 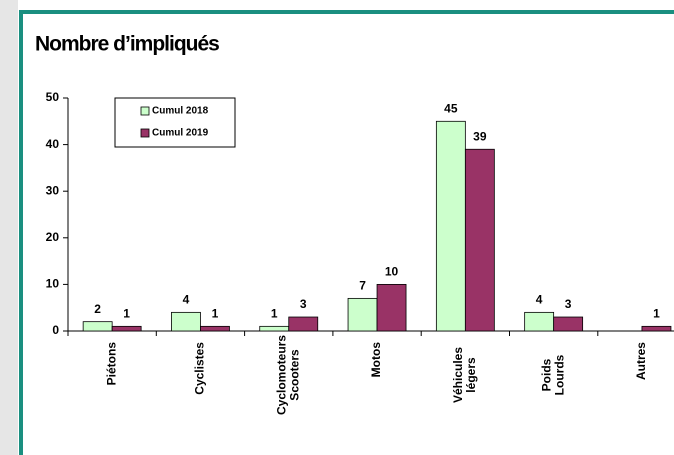 I want to click on legend: Cumul 2018 Cumul 2019, so click(x=175, y=122).